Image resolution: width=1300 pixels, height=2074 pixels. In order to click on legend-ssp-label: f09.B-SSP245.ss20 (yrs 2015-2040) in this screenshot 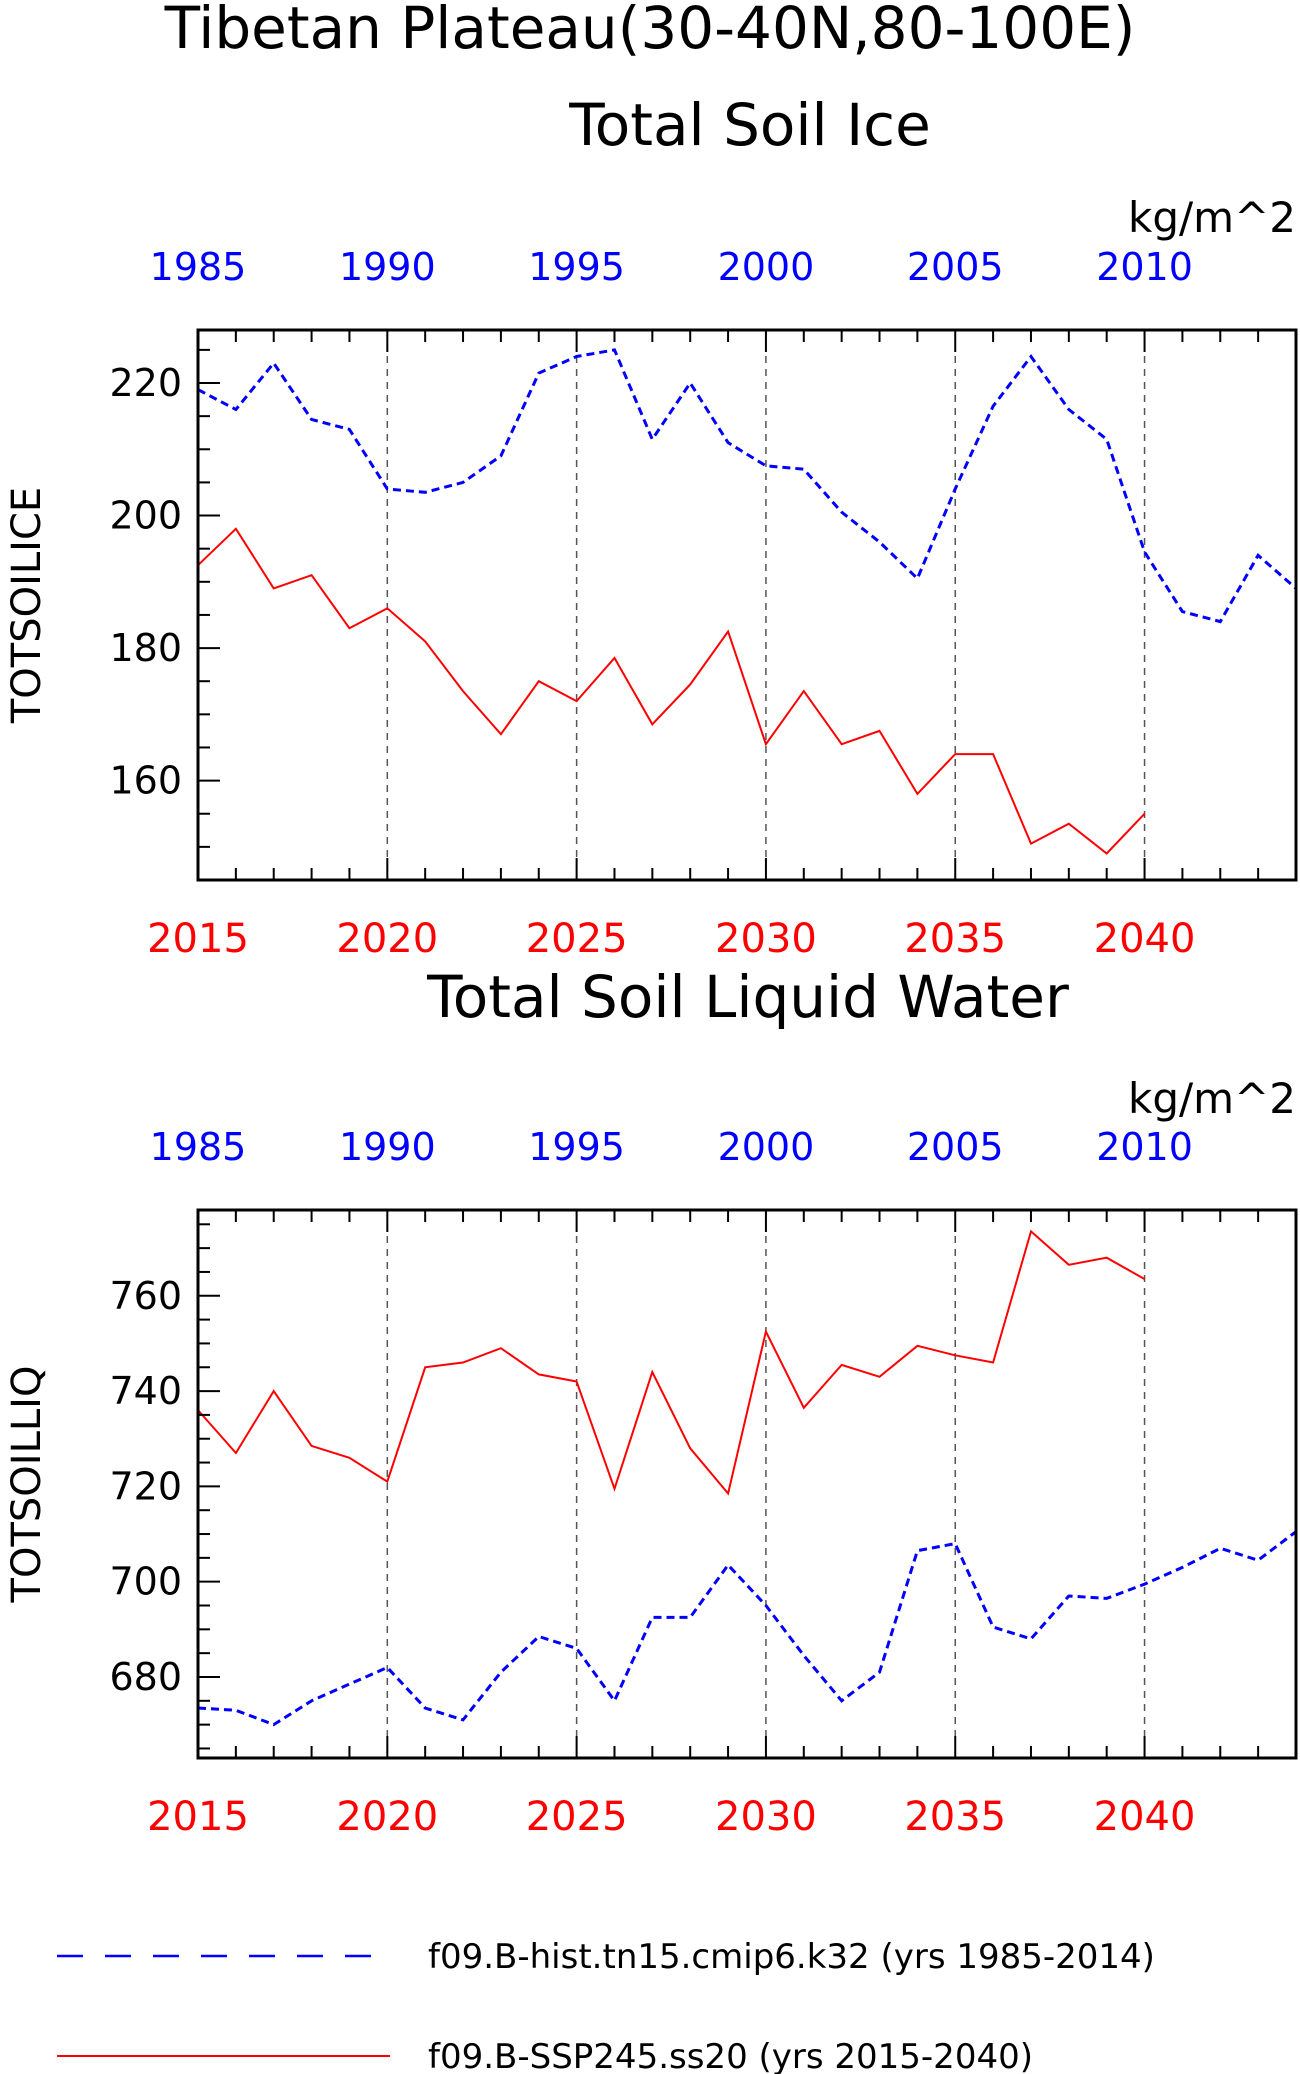, I will do `click(730, 2055)`.